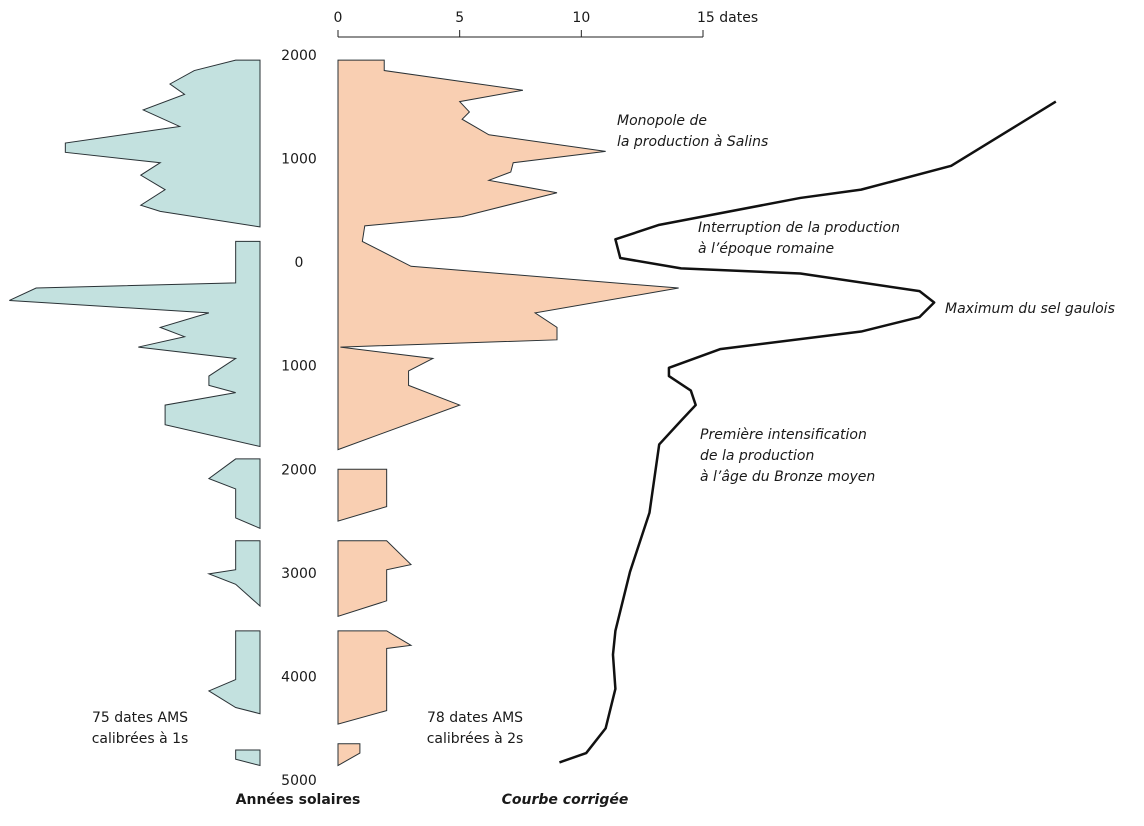 The width and height of the screenshot is (1144, 826). I want to click on x-tick-label: 15 dates, so click(727, 18).